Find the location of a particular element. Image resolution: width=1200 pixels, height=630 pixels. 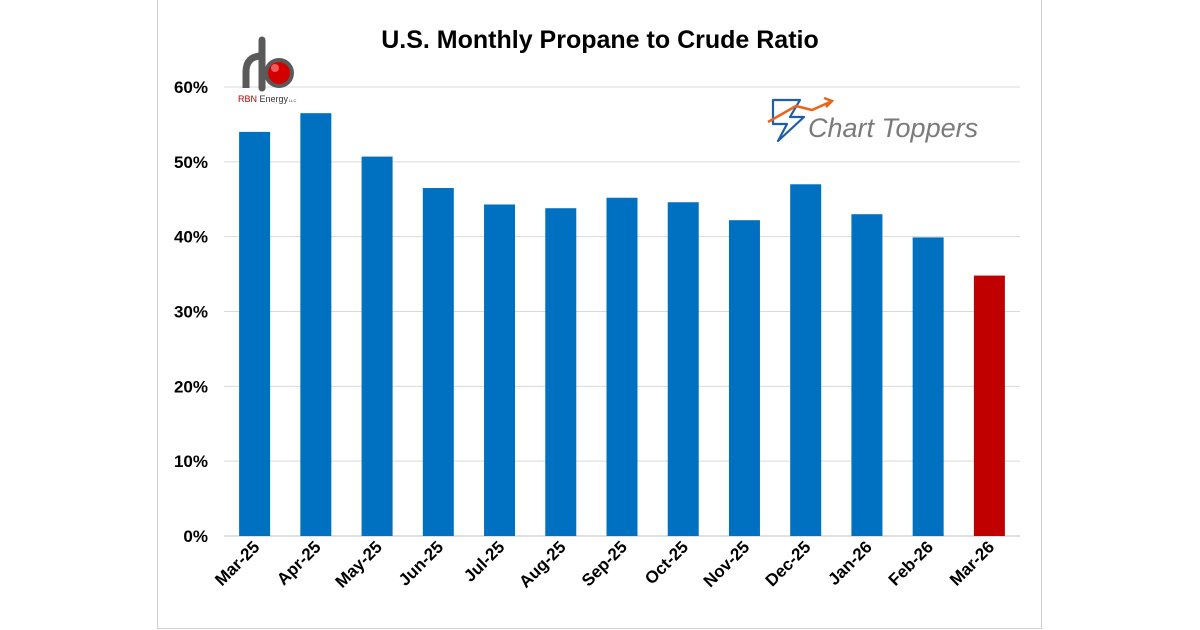

rbn-logo-arc is located at coordinates (252, 70).